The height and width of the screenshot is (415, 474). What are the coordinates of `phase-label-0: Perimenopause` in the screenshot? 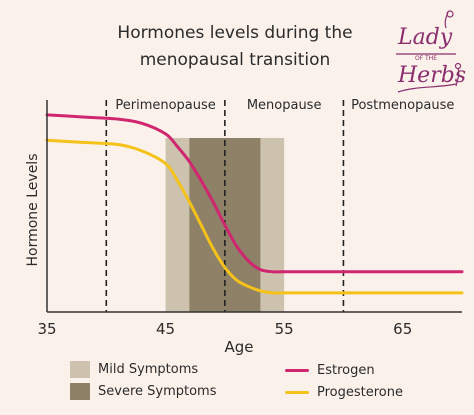 It's located at (165, 105).